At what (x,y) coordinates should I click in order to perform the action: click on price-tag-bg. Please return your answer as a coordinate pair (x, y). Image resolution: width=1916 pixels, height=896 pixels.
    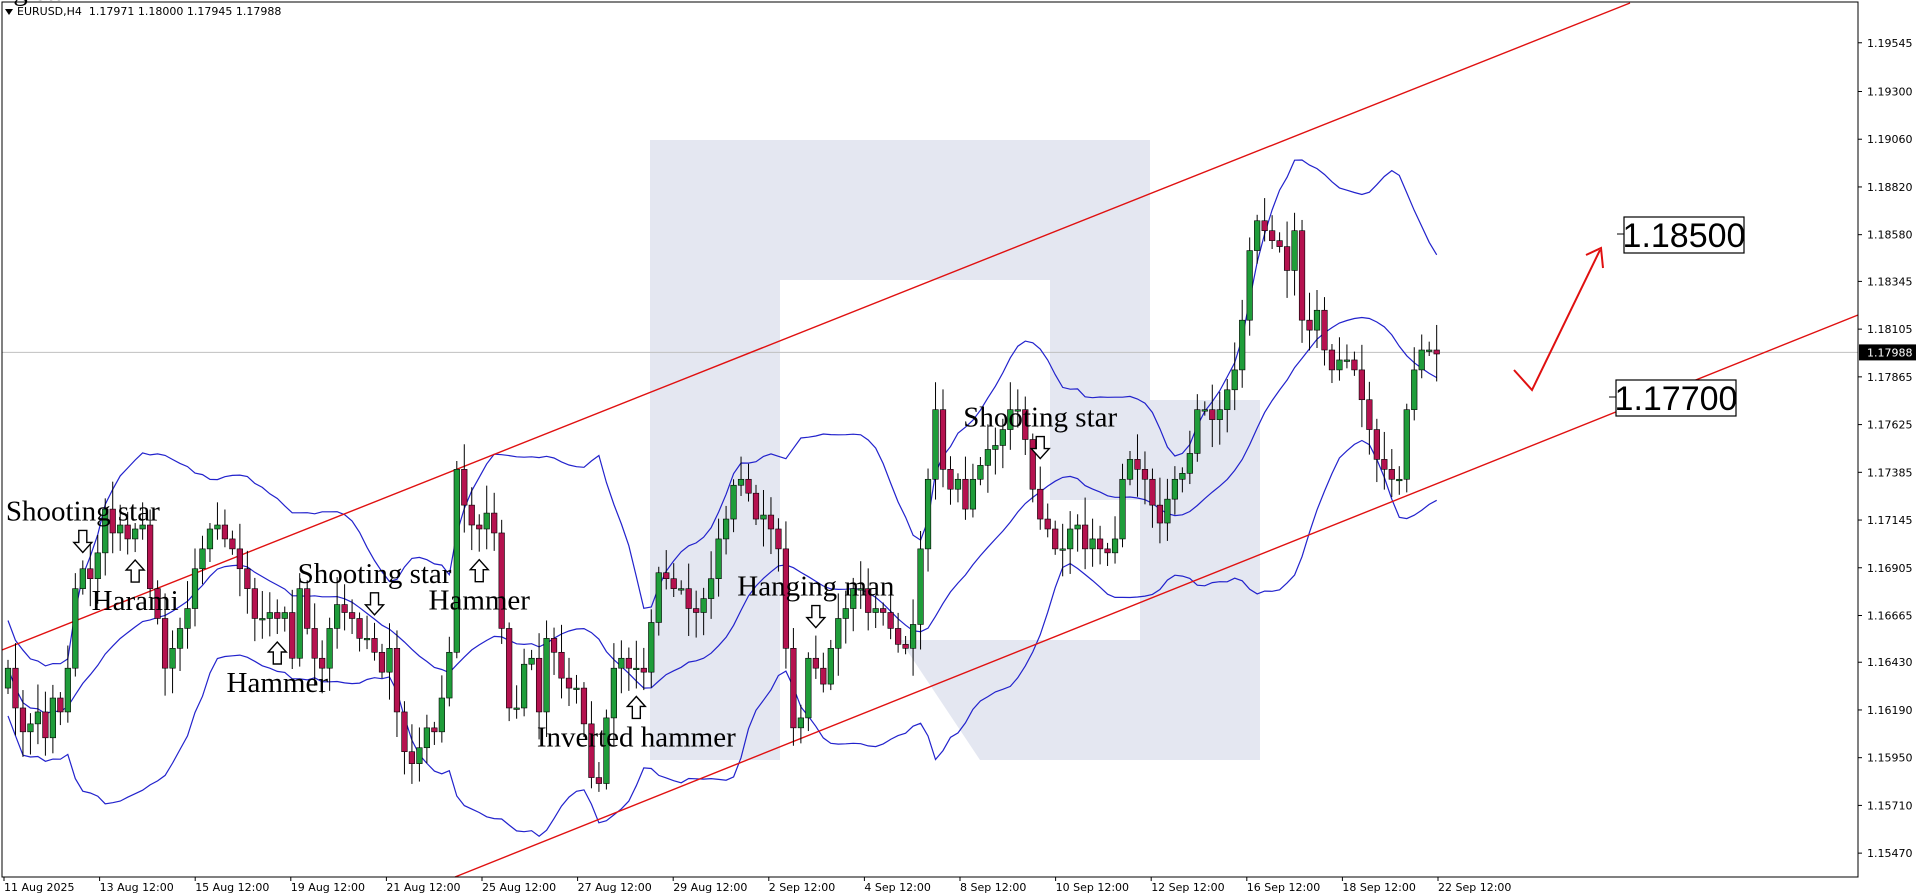
    Looking at the image, I should click on (1887, 352).